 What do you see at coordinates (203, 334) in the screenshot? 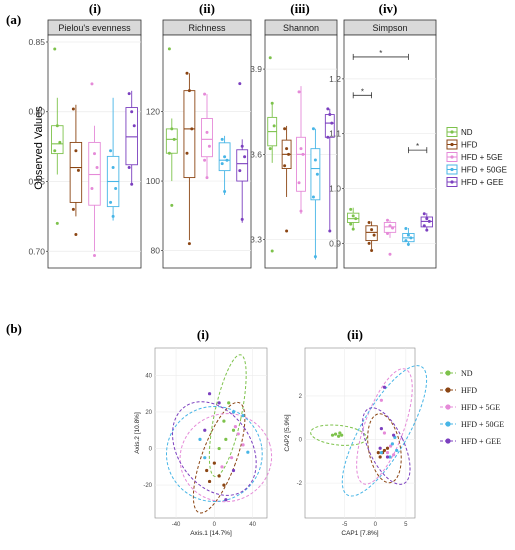
I see `numeral-b1: (i)` at bounding box center [203, 334].